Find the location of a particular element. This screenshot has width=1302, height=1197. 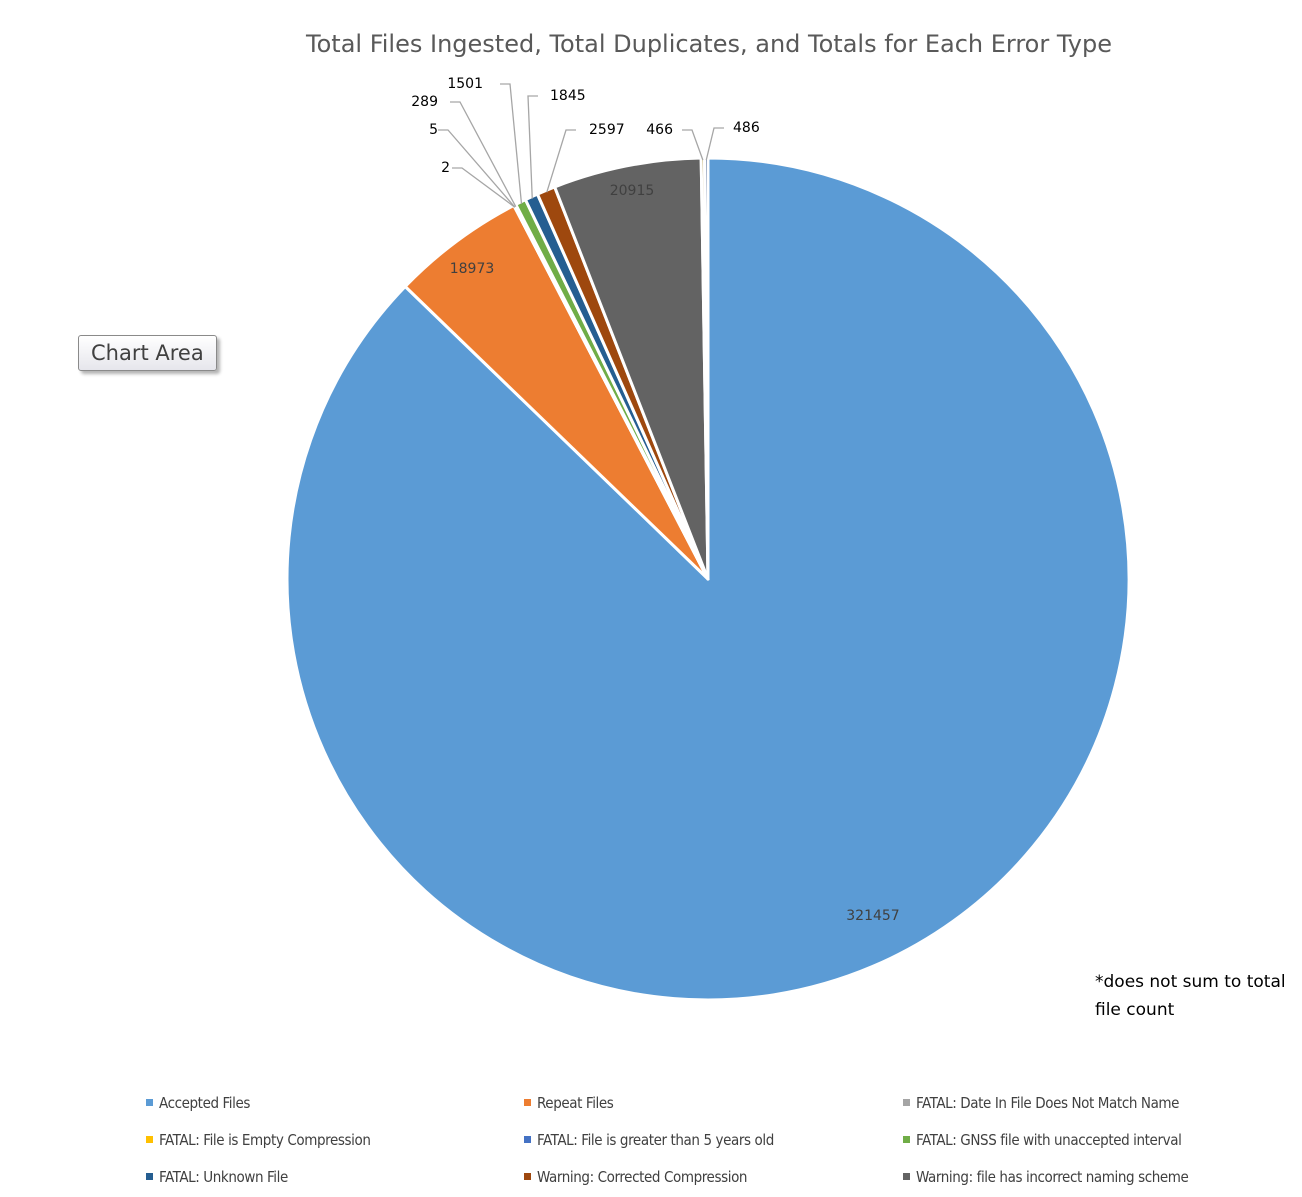

legend-label: Repeat Files is located at coordinates (575, 1103).